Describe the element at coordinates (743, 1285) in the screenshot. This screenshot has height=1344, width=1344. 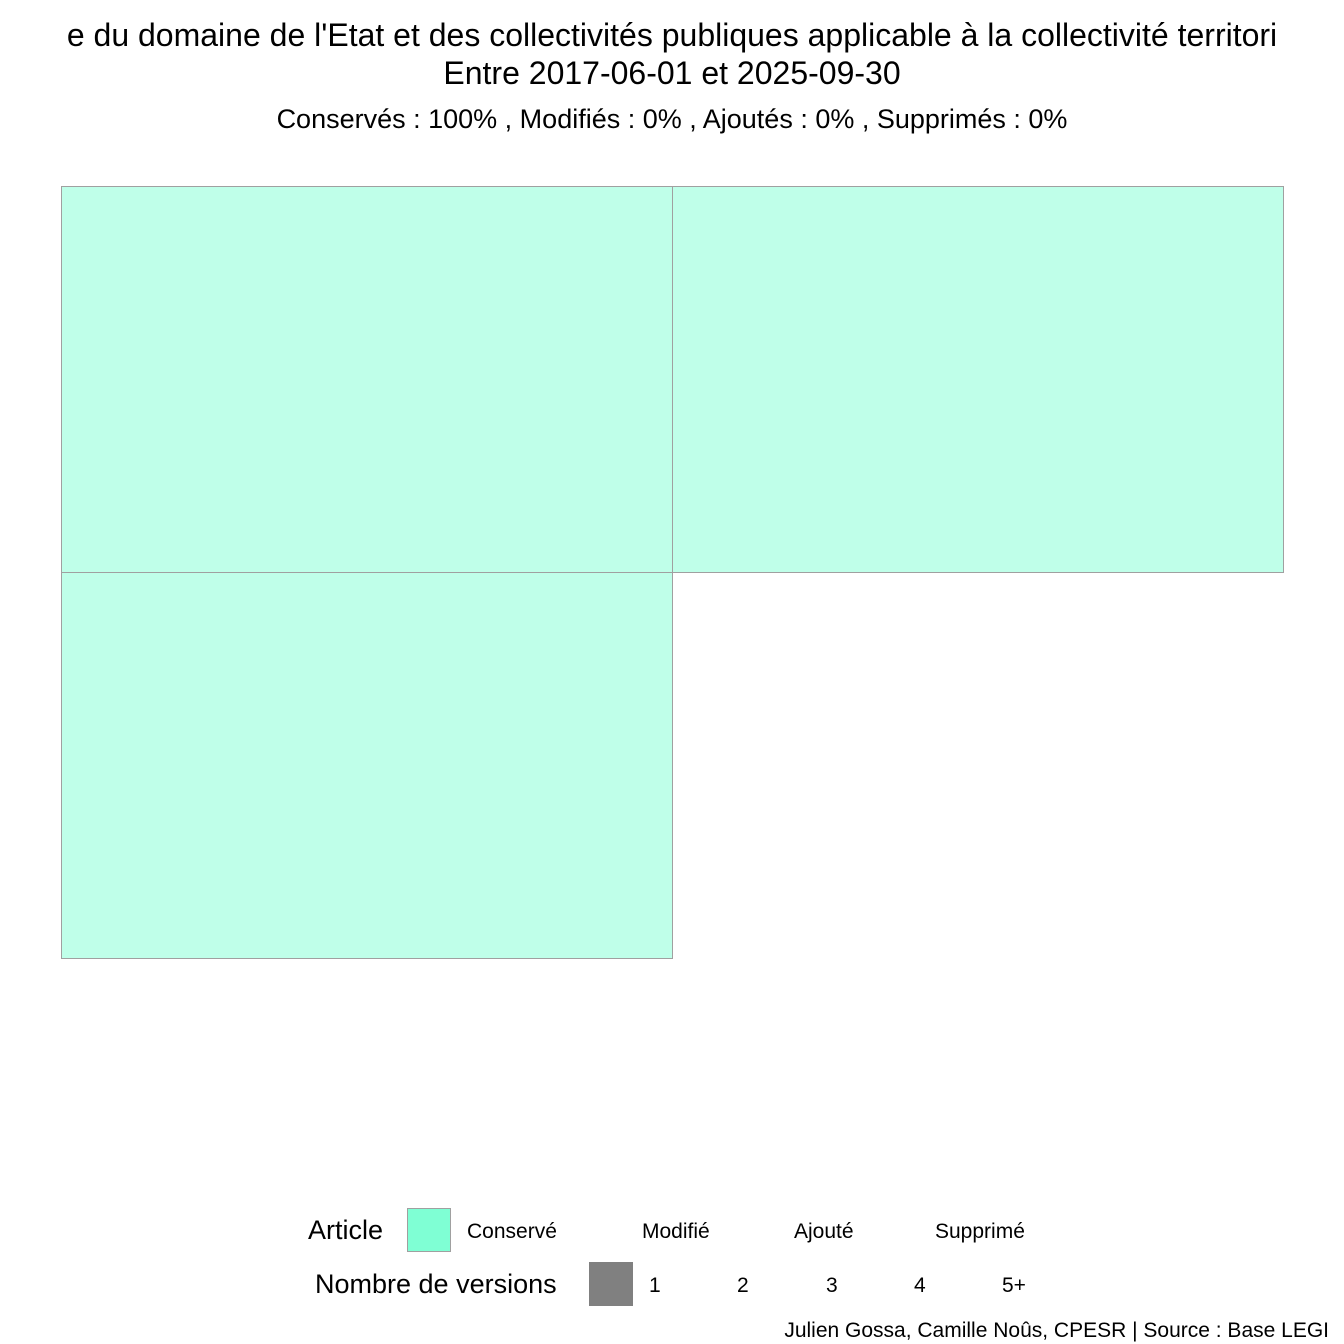
I see `legend-versions-label-2: 2` at that location.